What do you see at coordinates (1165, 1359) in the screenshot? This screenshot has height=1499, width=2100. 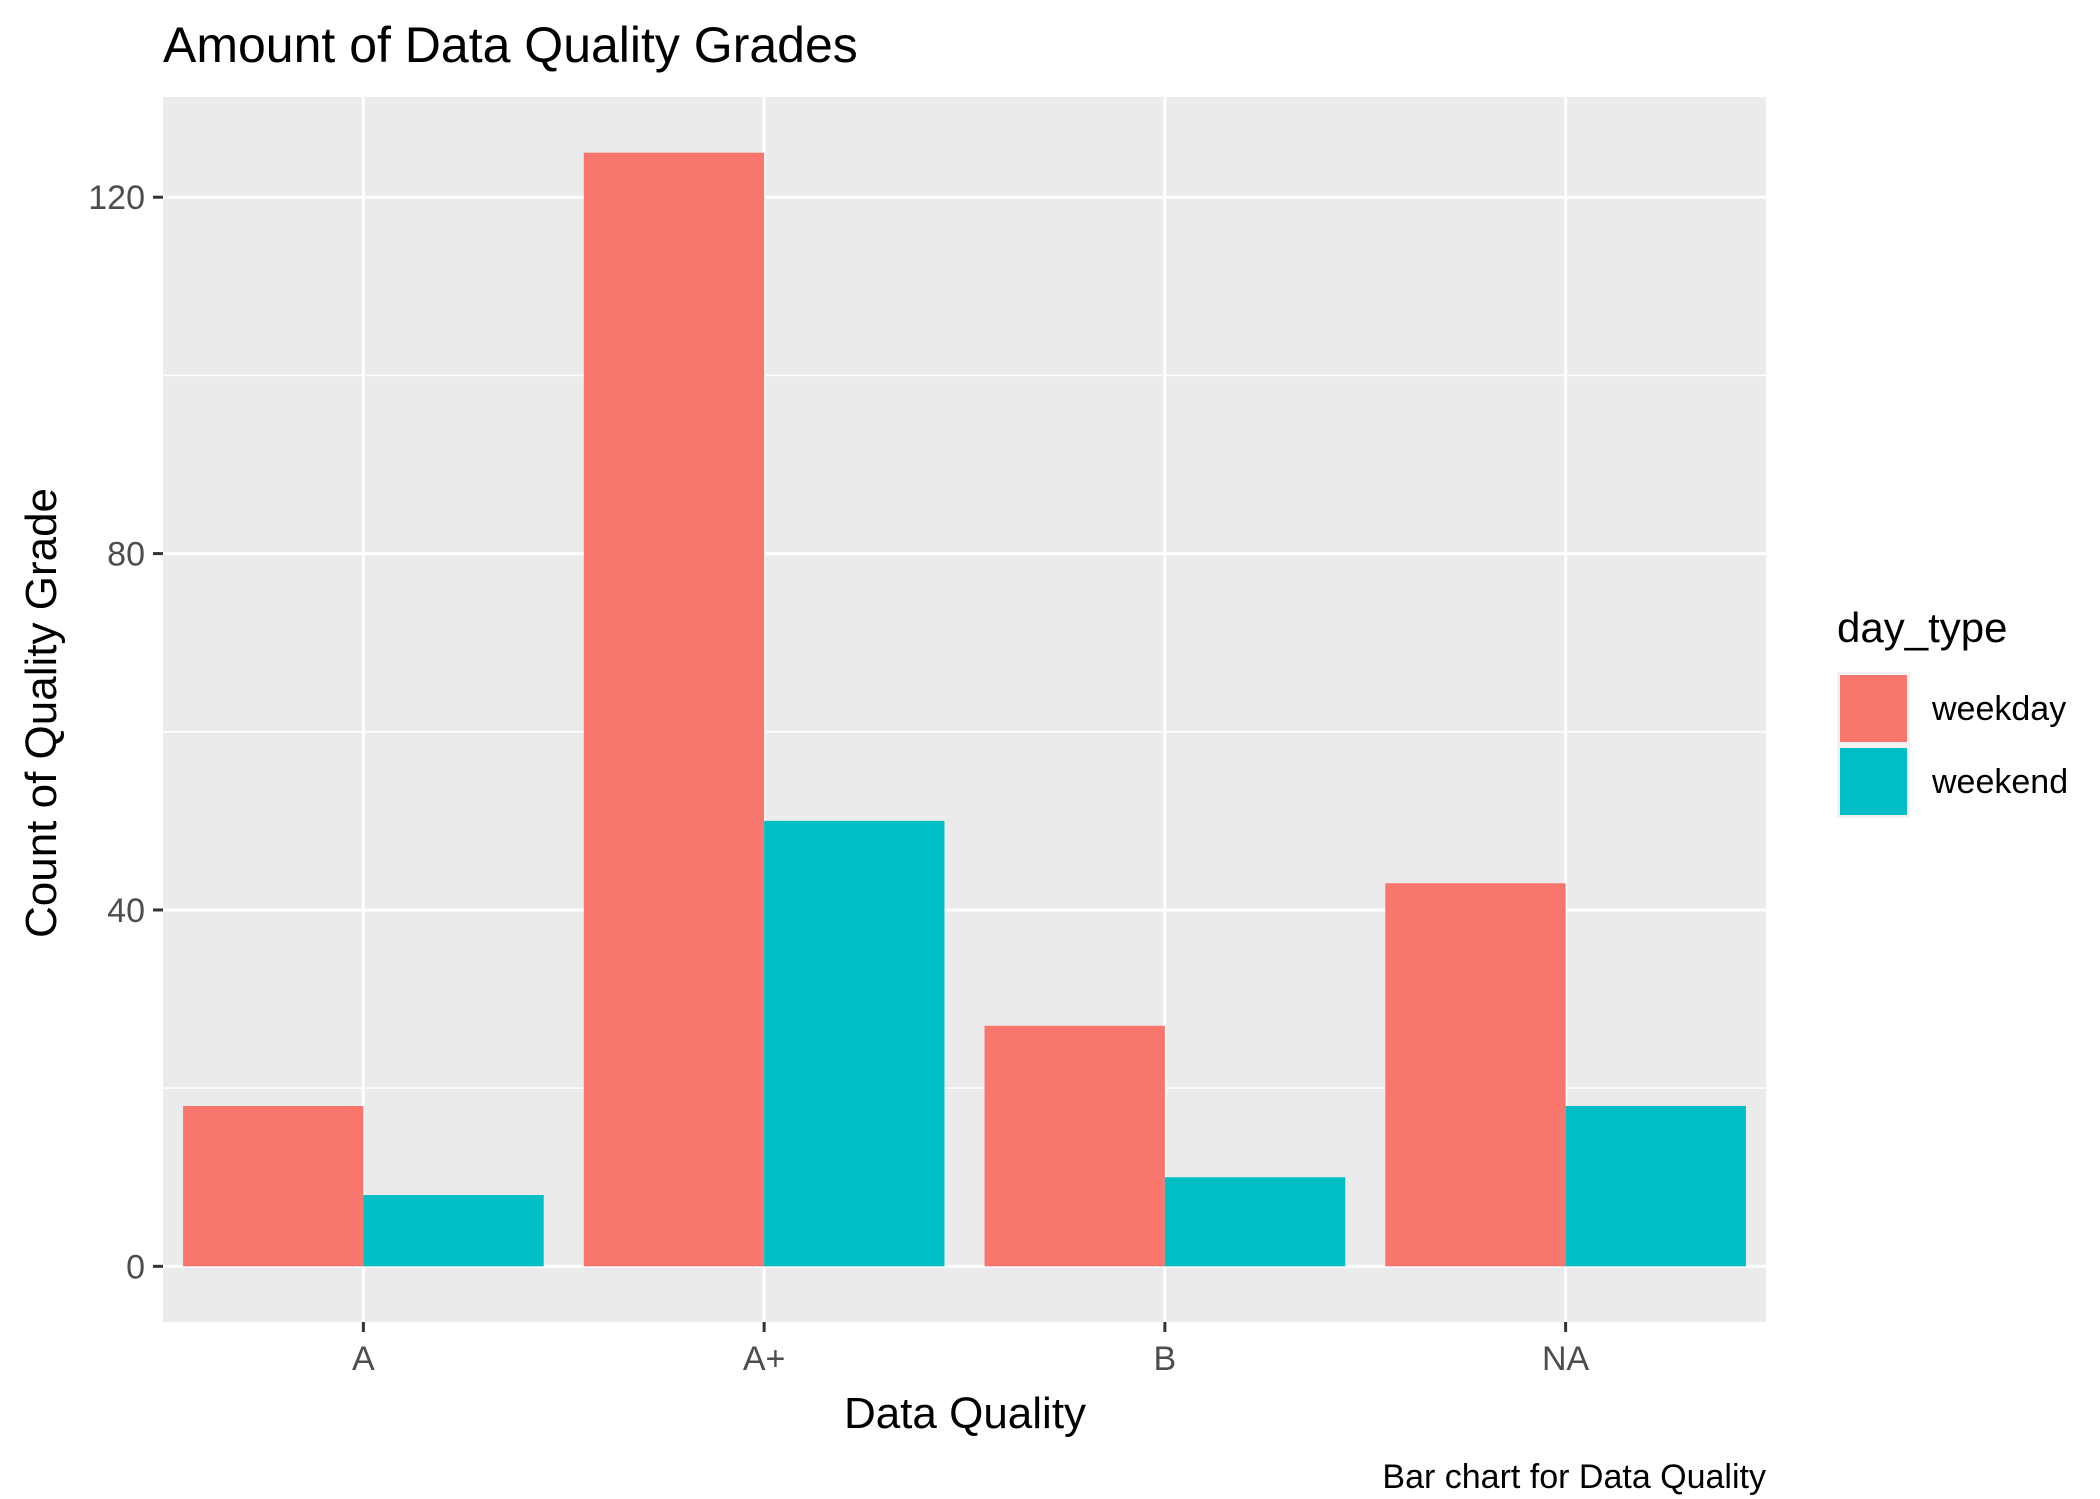 I see `x-tick-label: B` at bounding box center [1165, 1359].